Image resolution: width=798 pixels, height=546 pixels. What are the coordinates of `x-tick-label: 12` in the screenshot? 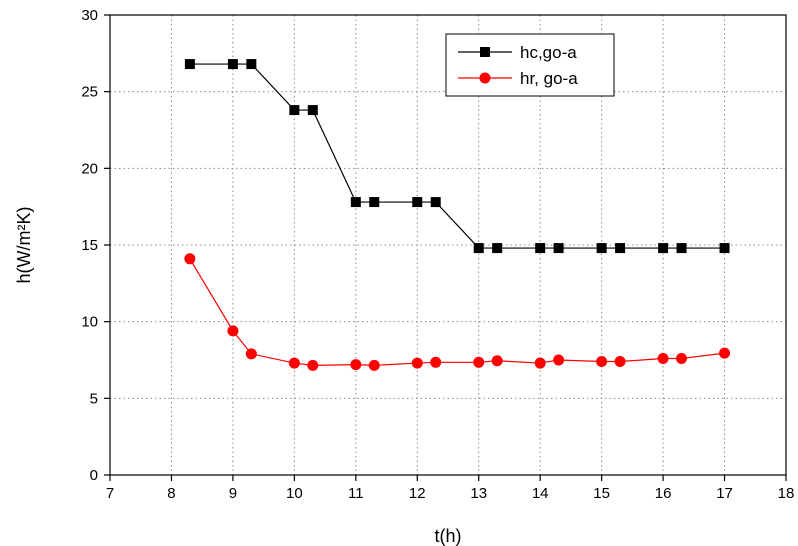 It's located at (417, 493).